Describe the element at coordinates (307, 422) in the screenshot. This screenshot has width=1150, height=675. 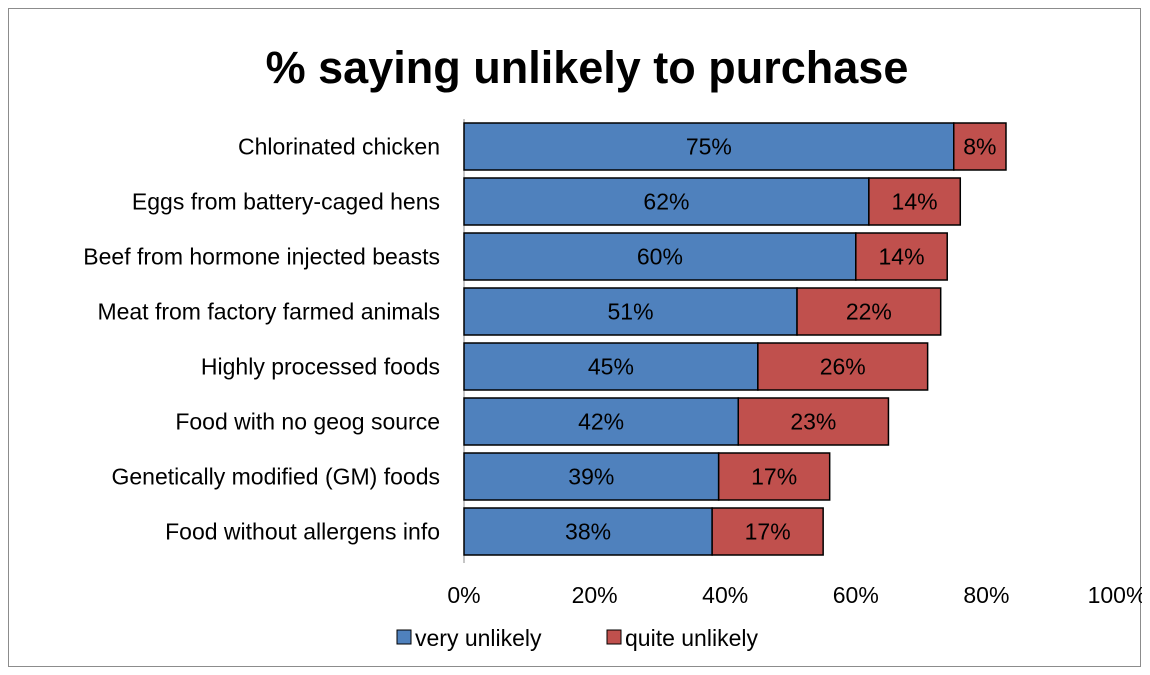
I see `category-label: Food with no geog source` at that location.